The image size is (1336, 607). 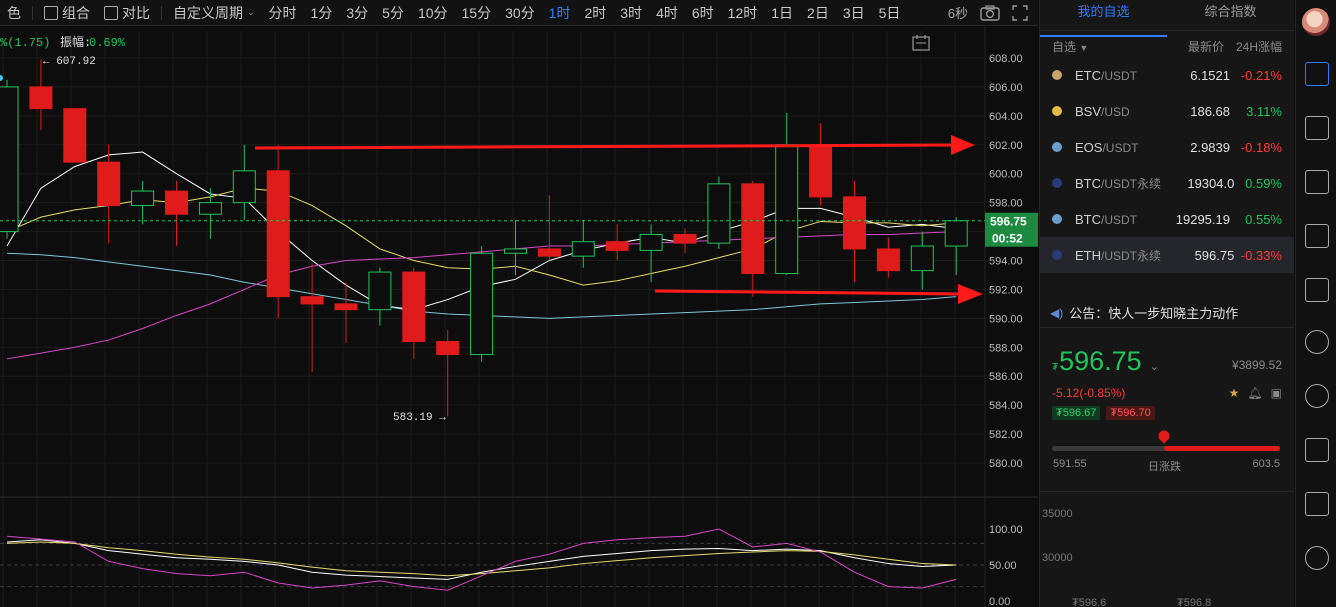 I want to click on period-tab-5m: 5分, so click(x=393, y=13).